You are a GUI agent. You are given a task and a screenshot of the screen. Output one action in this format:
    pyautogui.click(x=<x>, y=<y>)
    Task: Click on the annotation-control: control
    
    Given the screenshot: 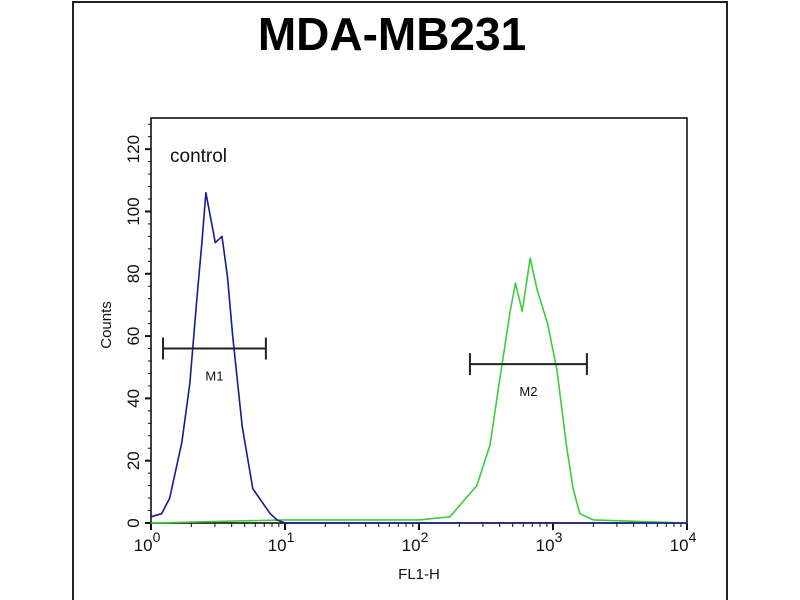 What is the action you would take?
    pyautogui.click(x=198, y=156)
    